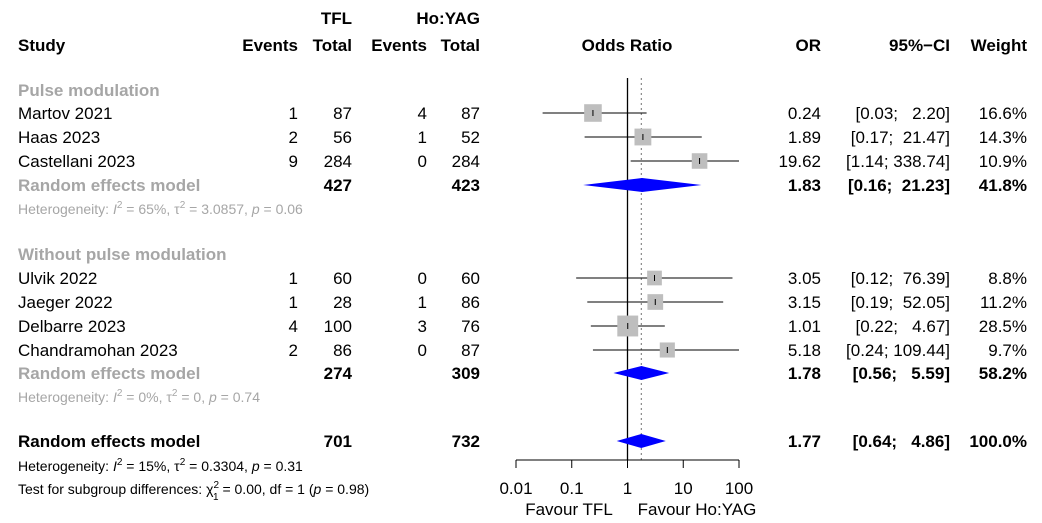  I want to click on x-axis: 0.01 0.1 1 10 100, so click(626, 478).